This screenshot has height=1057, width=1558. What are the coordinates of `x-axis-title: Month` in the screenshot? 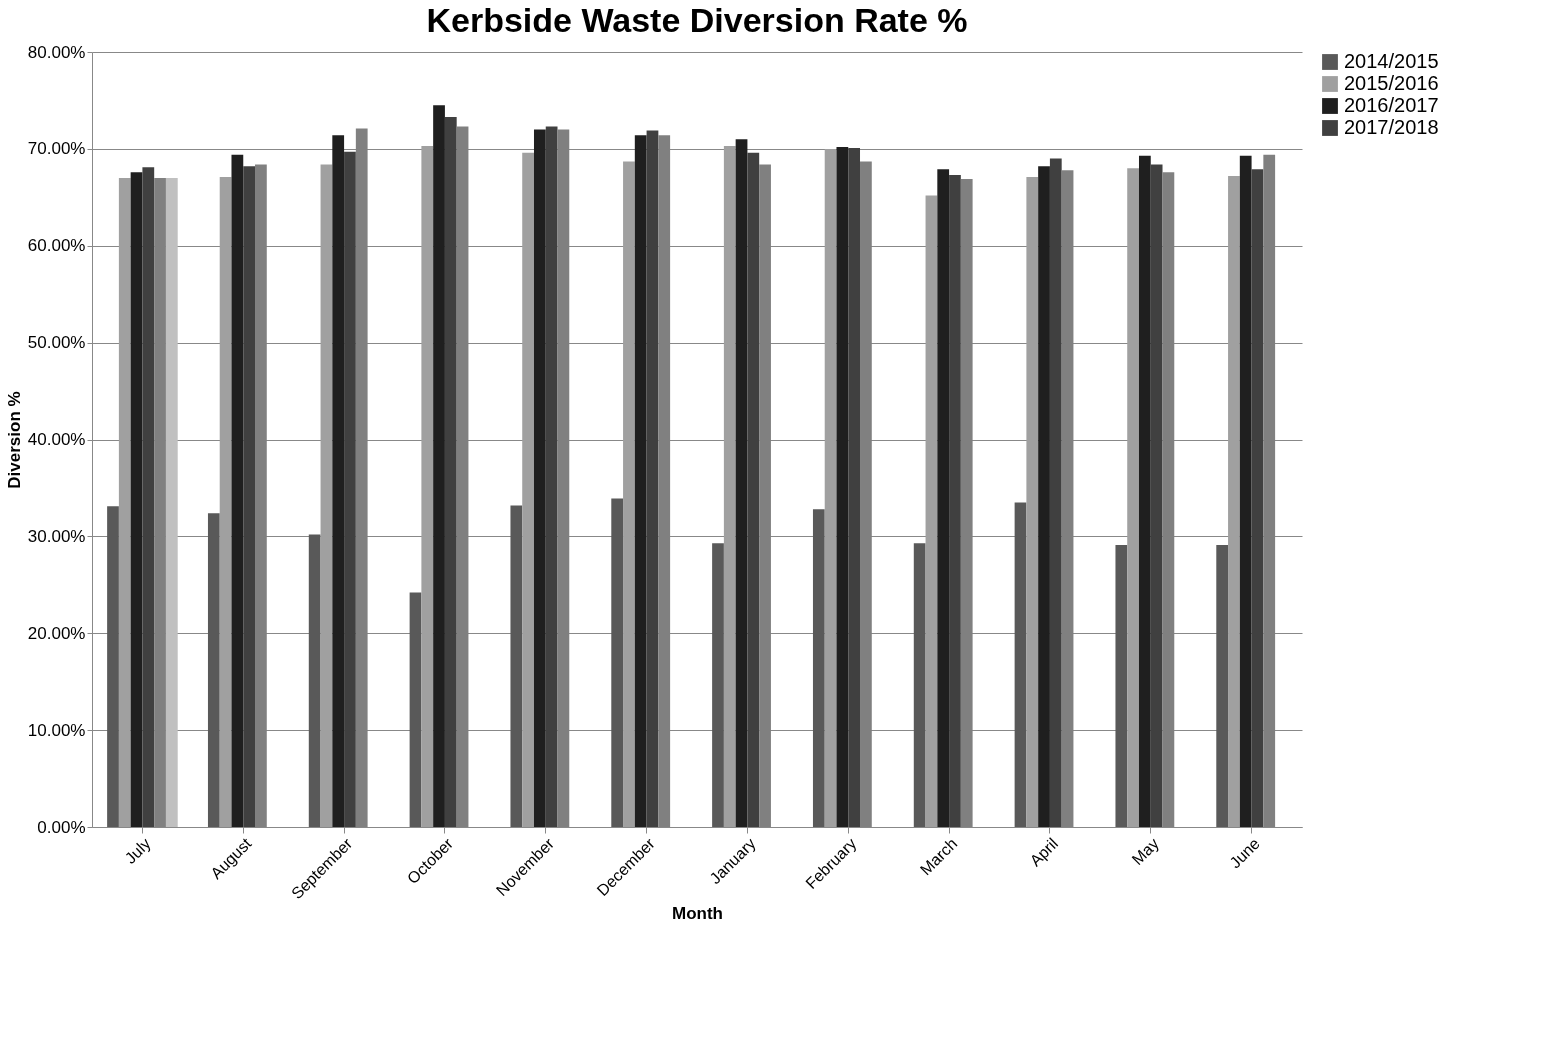 It's located at (697, 914).